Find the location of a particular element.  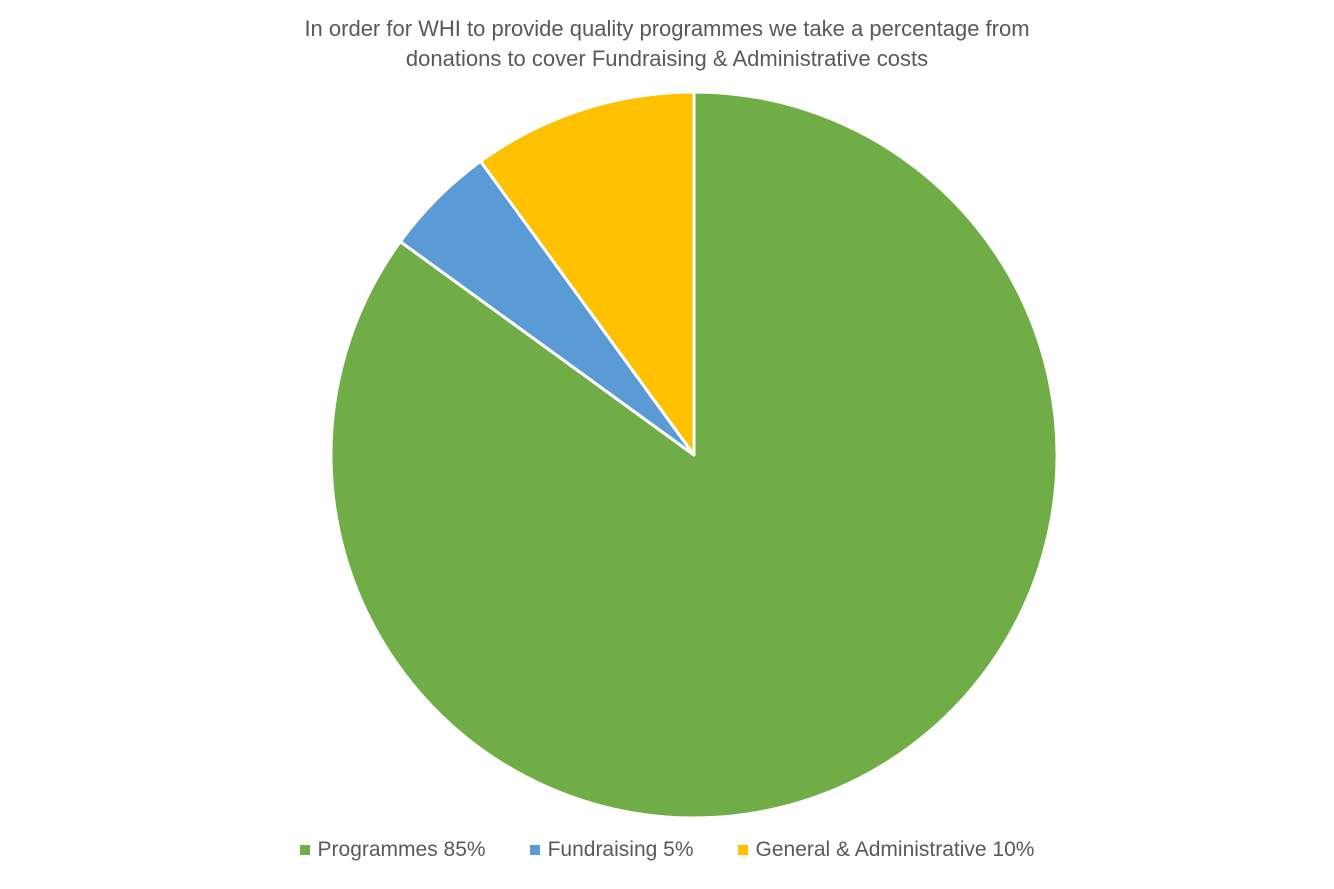

legend-label-fundraising: Fundraising 5% is located at coordinates (620, 849).